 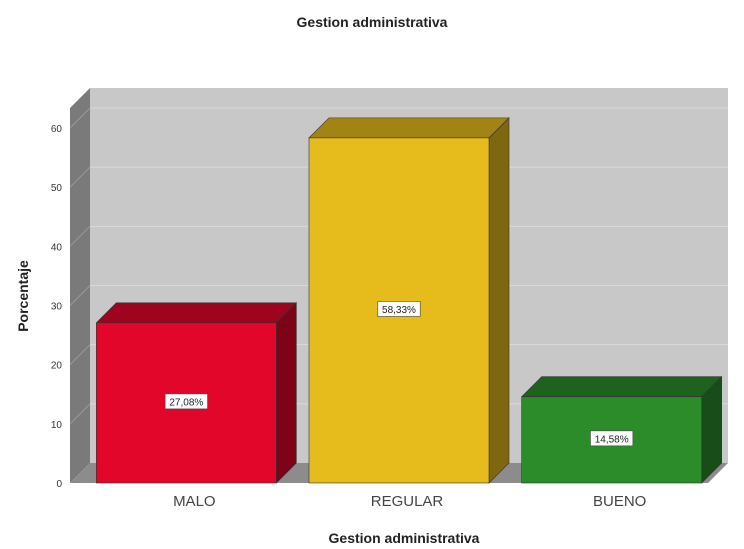 I want to click on bar-bueno: 14,58%, so click(x=621, y=430).